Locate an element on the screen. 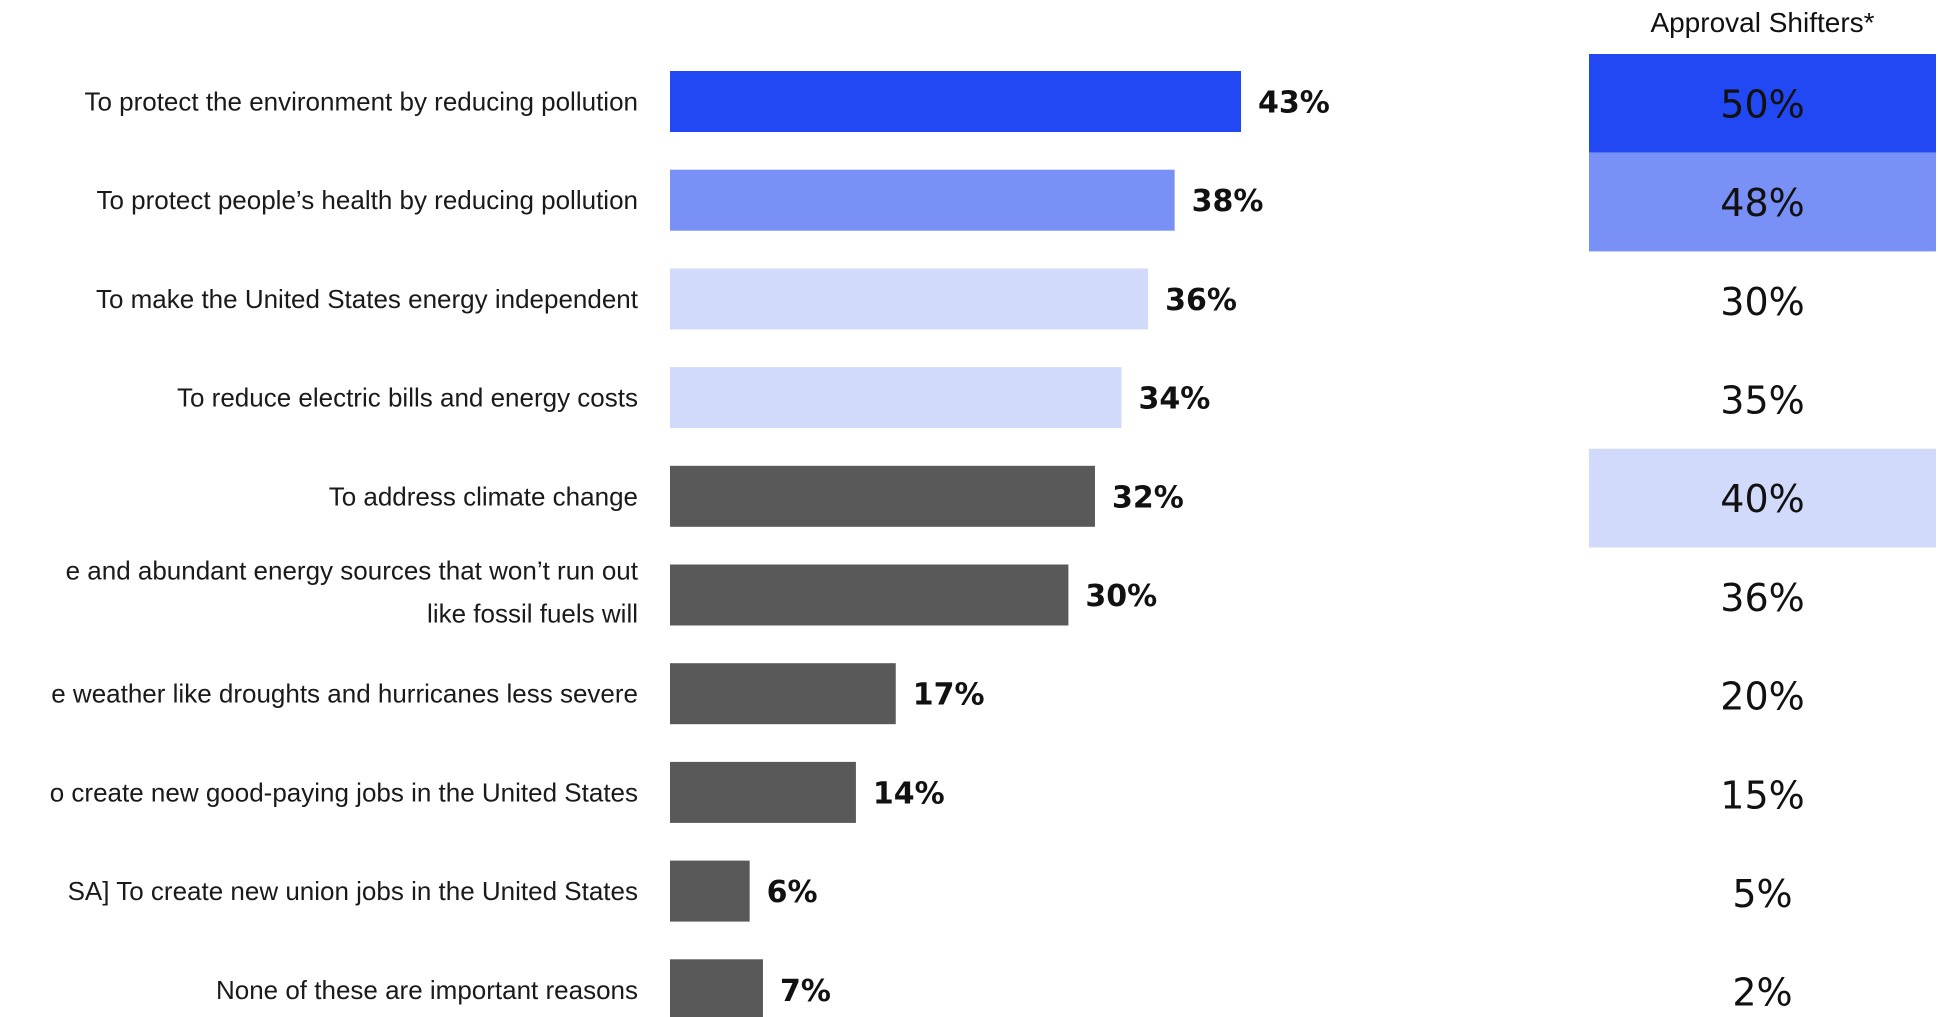 This screenshot has height=1017, width=1938. value-label-6: 17% is located at coordinates (949, 695).